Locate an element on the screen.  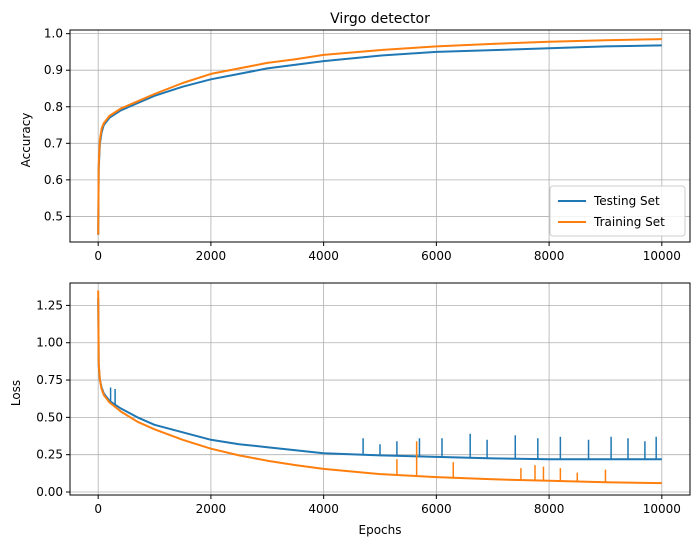
loss-y-tick-label: 1.00 is located at coordinates (49, 343).